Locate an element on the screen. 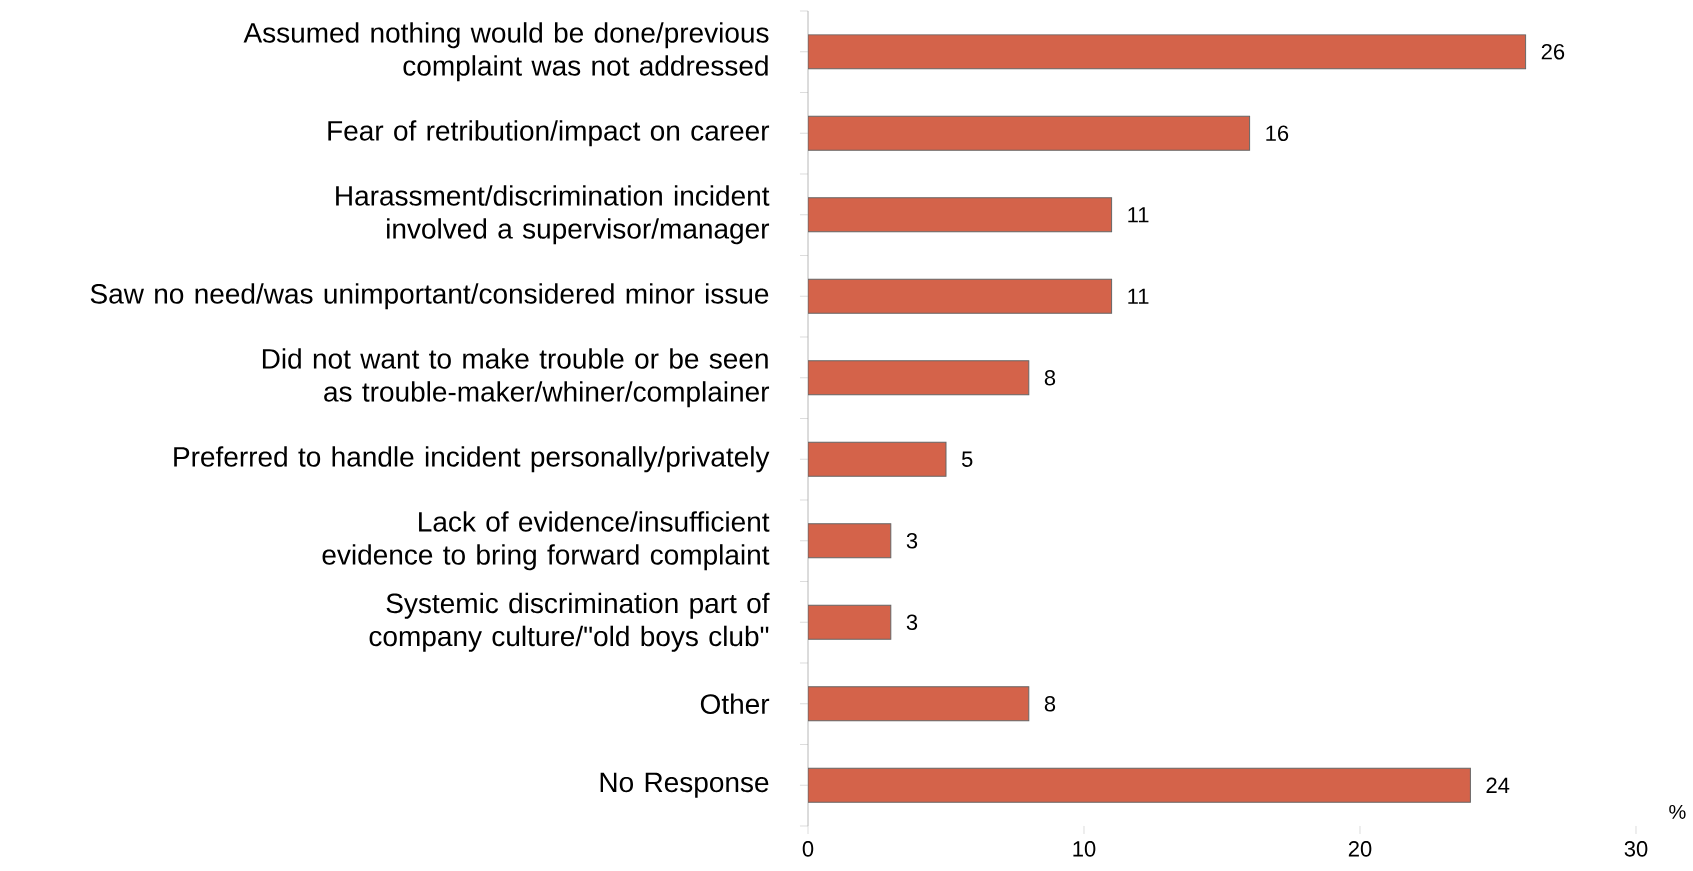 Image resolution: width=1693 pixels, height=871 pixels. data-label: 26 is located at coordinates (1553, 51).